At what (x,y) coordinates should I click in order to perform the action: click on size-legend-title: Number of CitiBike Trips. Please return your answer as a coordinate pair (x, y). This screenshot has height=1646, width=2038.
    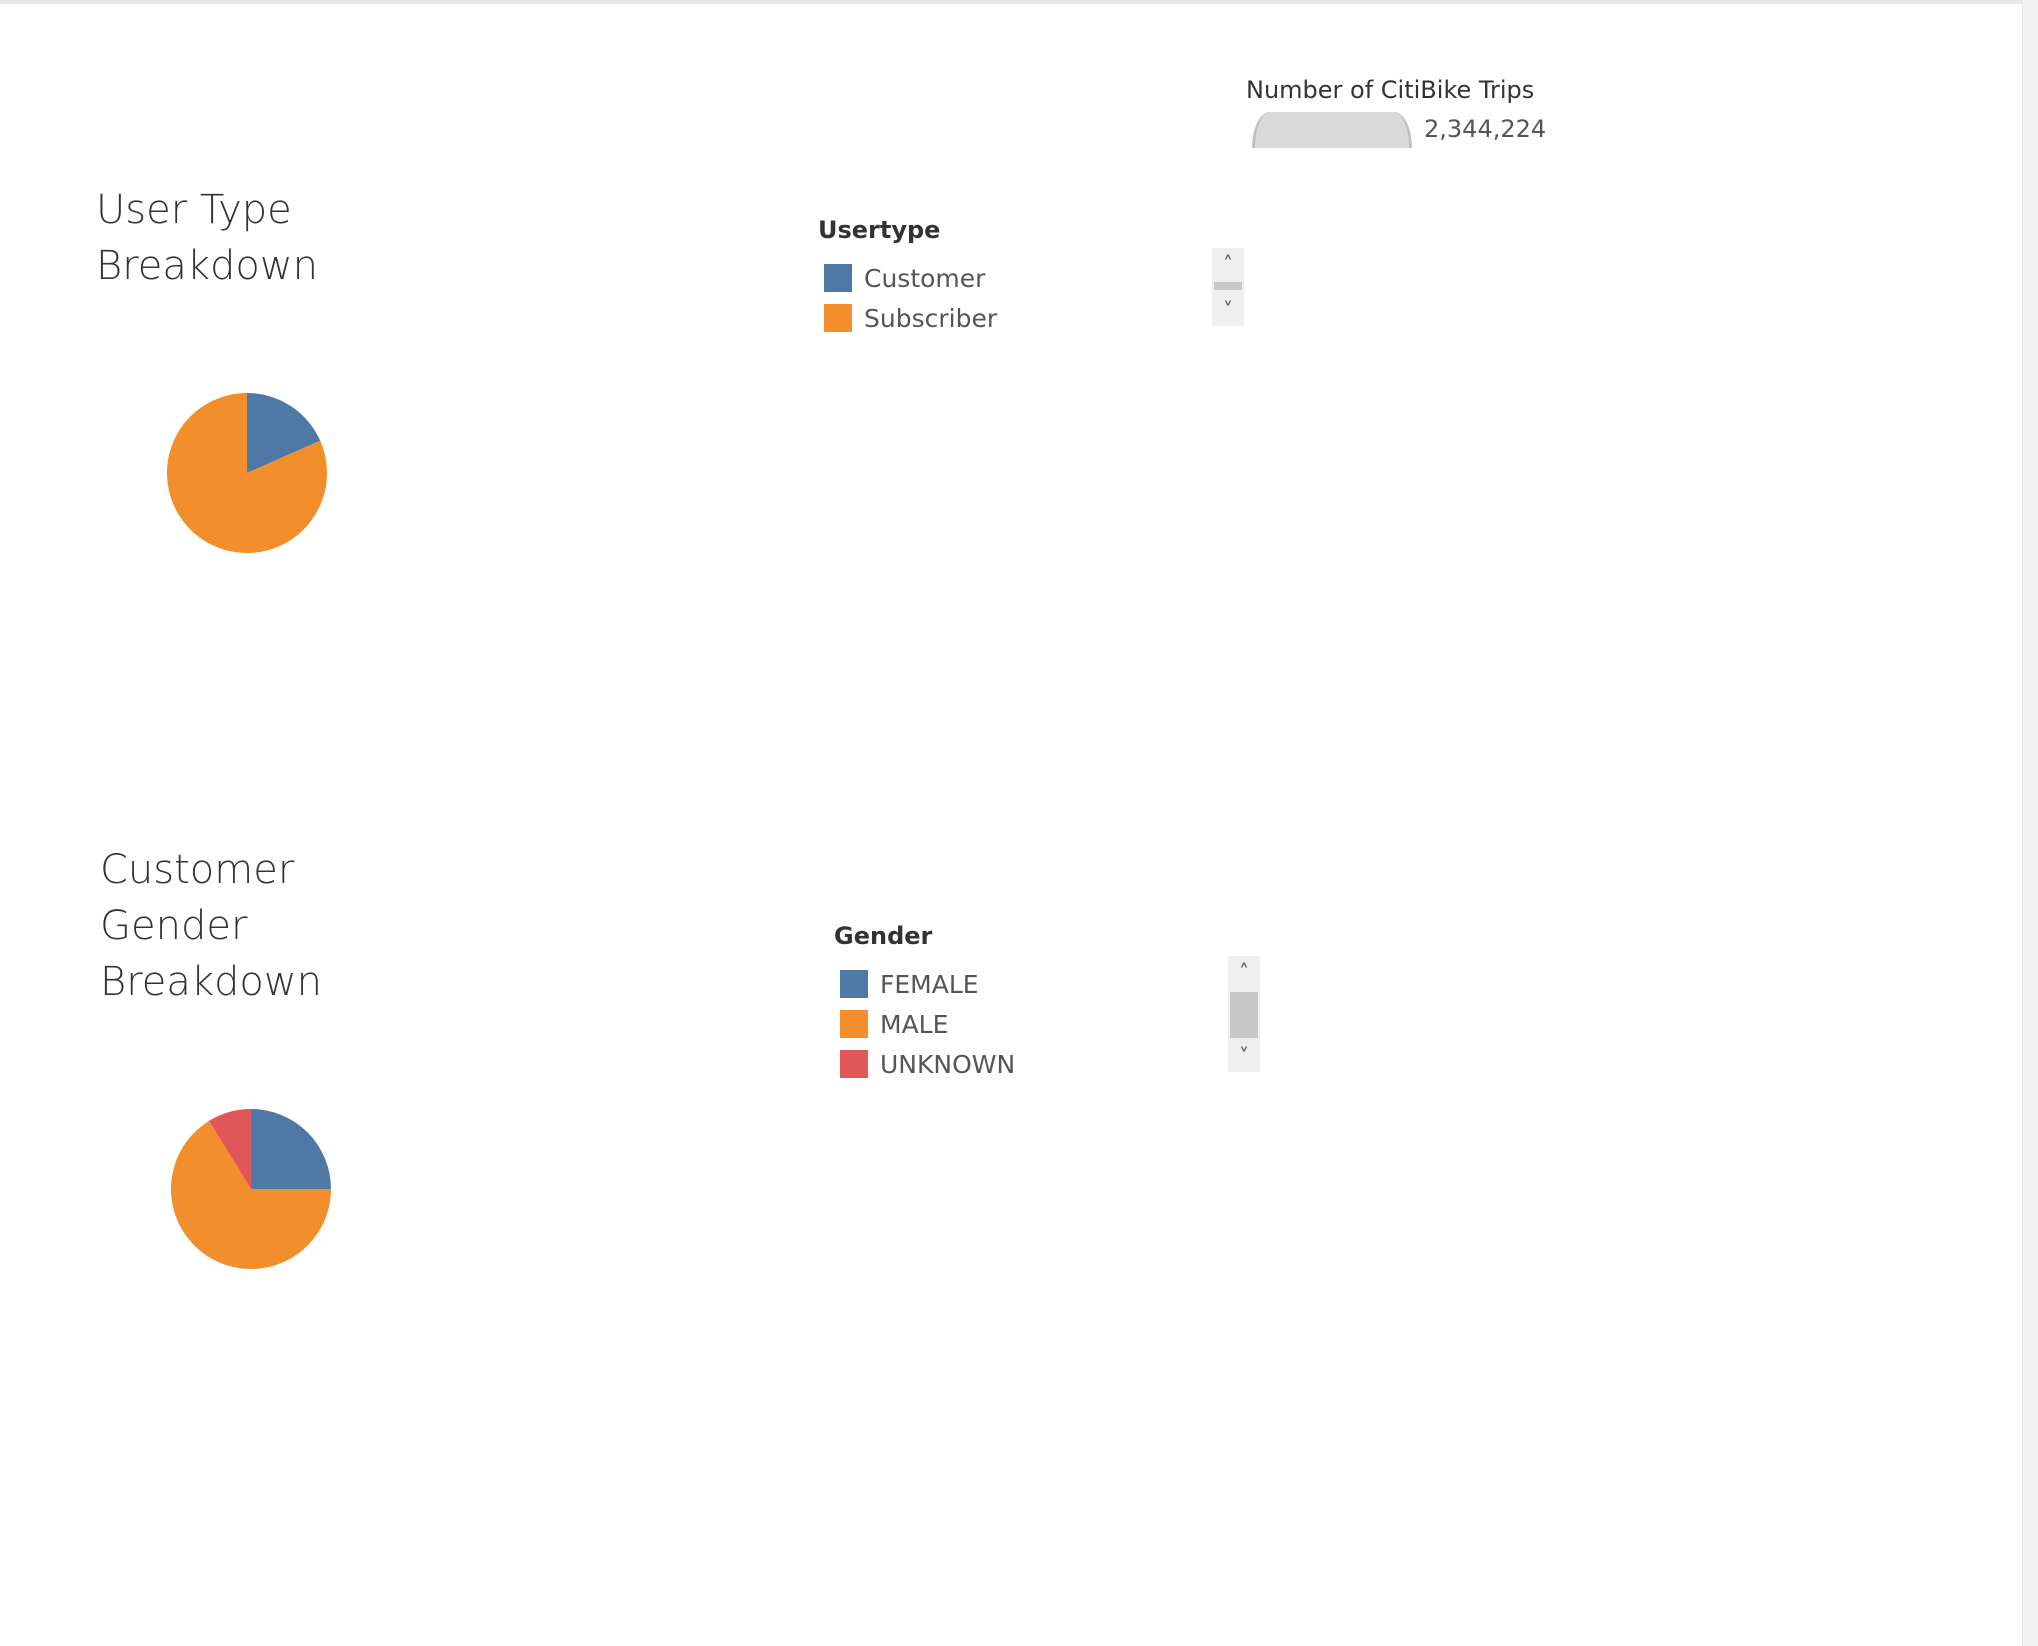
    Looking at the image, I should click on (1390, 90).